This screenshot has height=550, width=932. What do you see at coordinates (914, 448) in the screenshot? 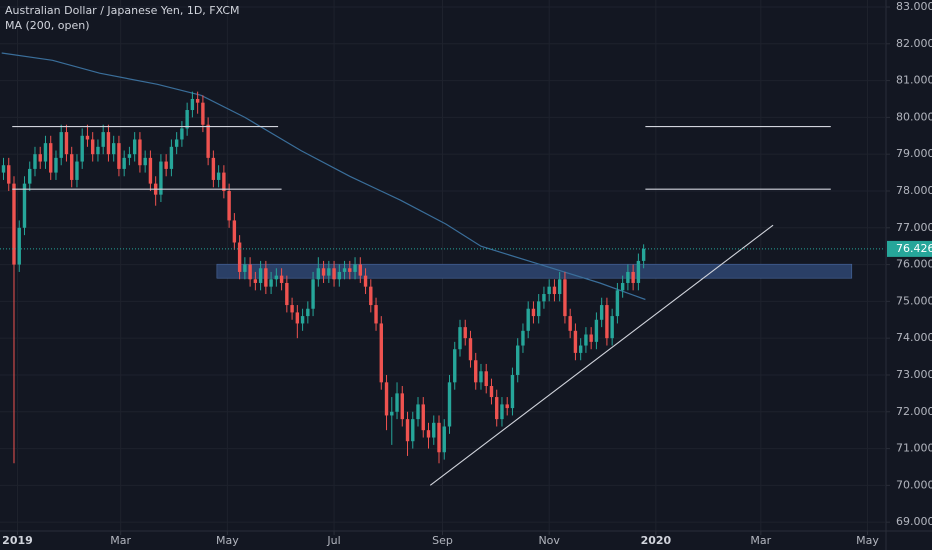
I see `y-tick-label: 71.000` at bounding box center [914, 448].